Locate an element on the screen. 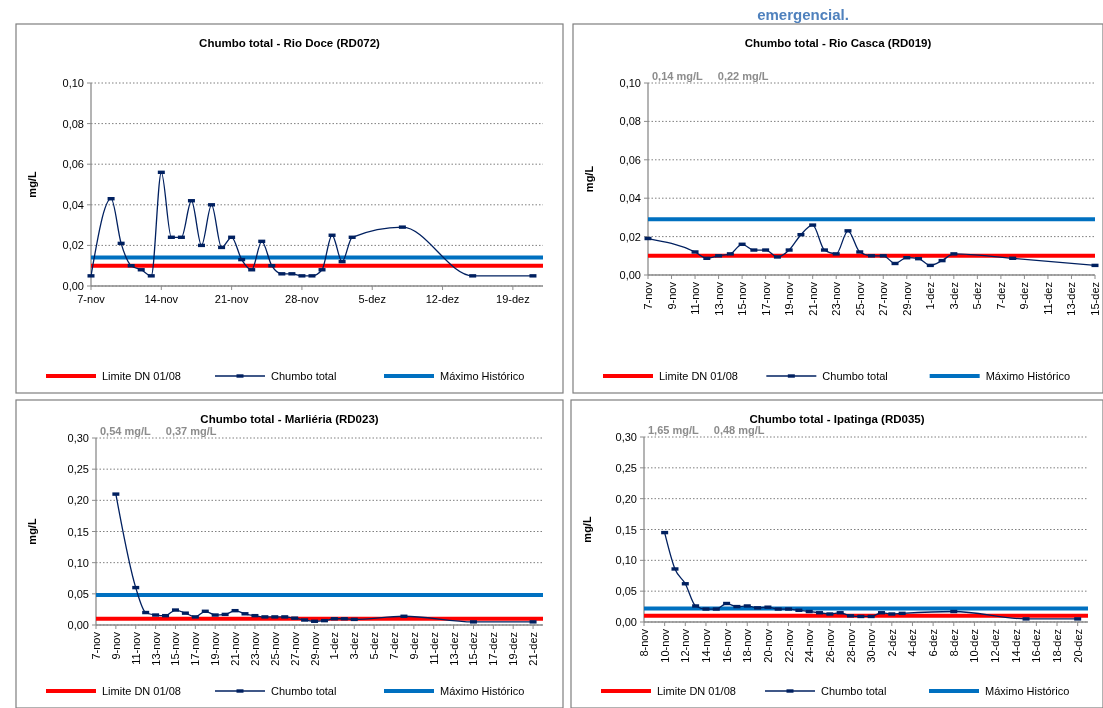 The width and height of the screenshot is (1103, 708). x-tick-label: 2-dez is located at coordinates (891, 643).